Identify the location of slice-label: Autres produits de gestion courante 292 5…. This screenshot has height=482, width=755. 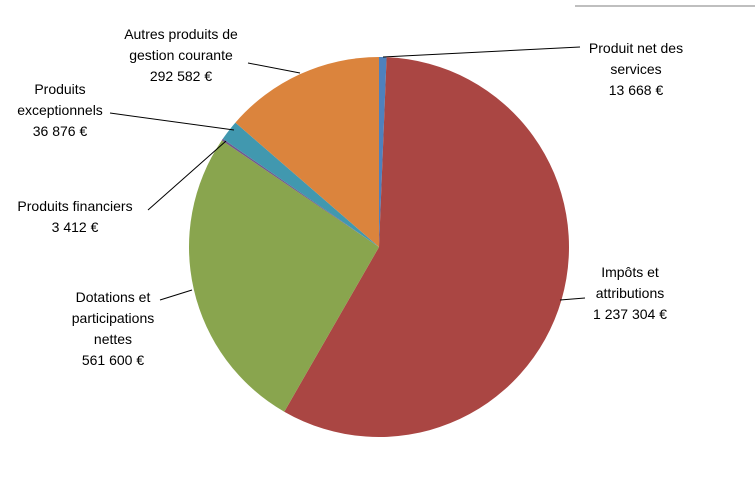
(181, 55).